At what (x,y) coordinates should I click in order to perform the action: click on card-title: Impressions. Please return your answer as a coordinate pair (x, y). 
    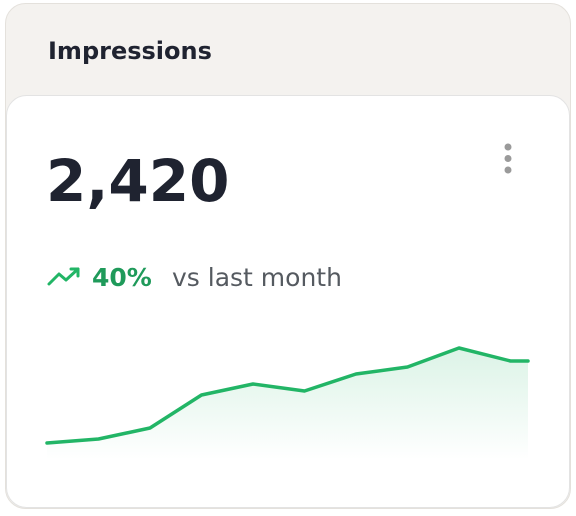
    Looking at the image, I should click on (130, 51).